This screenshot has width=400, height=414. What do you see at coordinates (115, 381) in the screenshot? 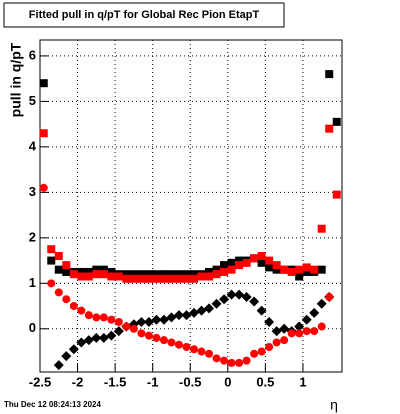
I see `x-tick-label: -1.5` at bounding box center [115, 381].